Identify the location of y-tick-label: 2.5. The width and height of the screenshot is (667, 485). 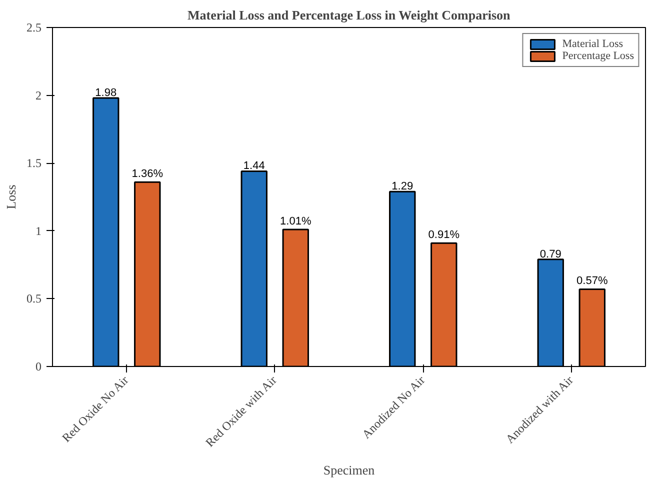
(34, 27).